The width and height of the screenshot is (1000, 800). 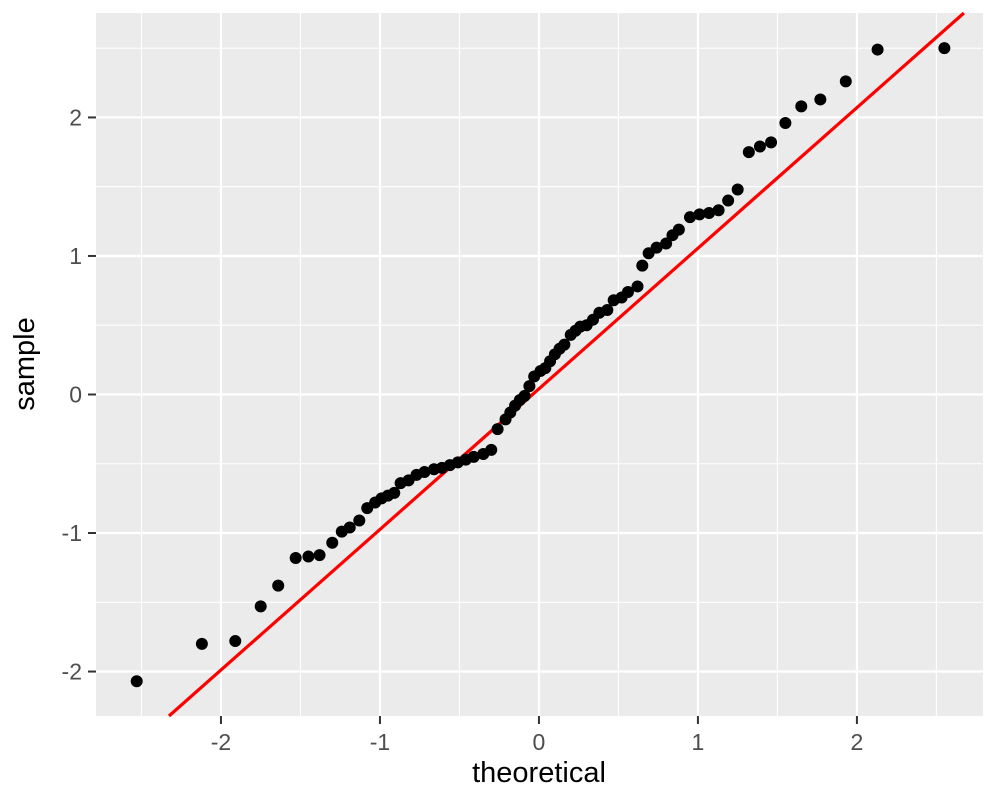 I want to click on y-axis-tick-label: 2, so click(x=75, y=117).